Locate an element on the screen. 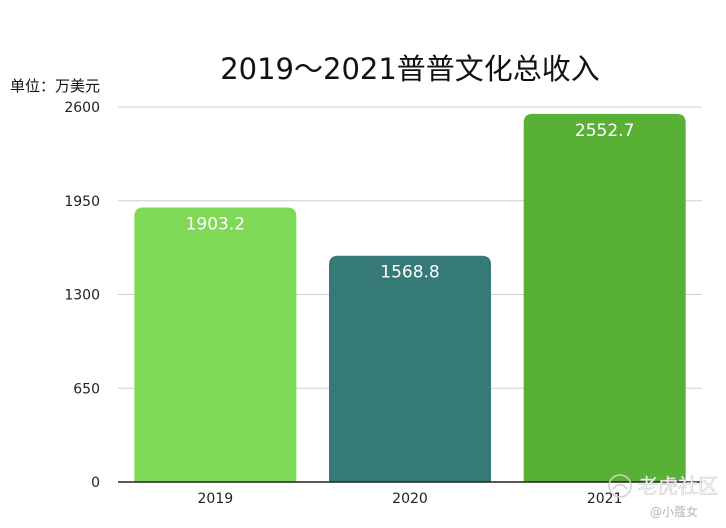 The width and height of the screenshot is (726, 528). watermark: 老虎社区 @小蔻女 is located at coordinates (663, 496).